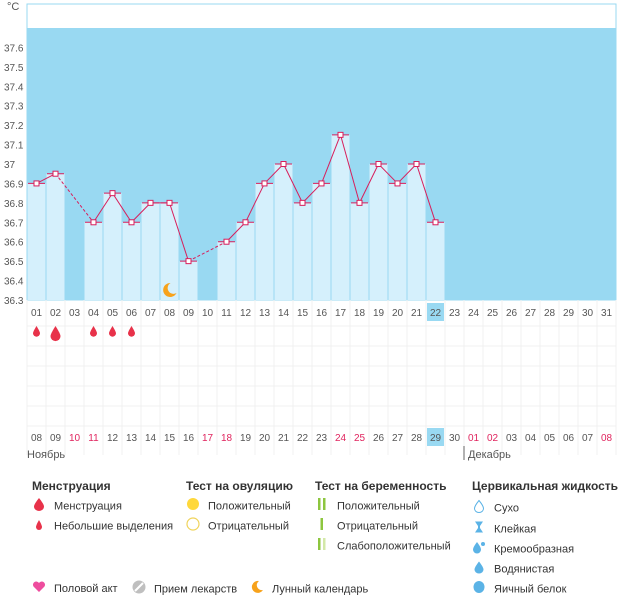 The width and height of the screenshot is (626, 599). I want to click on date-label: 03, so click(512, 438).